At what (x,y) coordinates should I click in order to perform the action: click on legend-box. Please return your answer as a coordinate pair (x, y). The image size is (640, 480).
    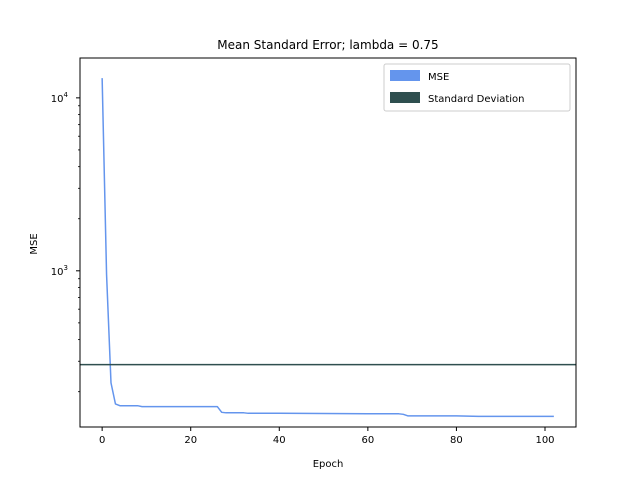
    Looking at the image, I should click on (477, 87).